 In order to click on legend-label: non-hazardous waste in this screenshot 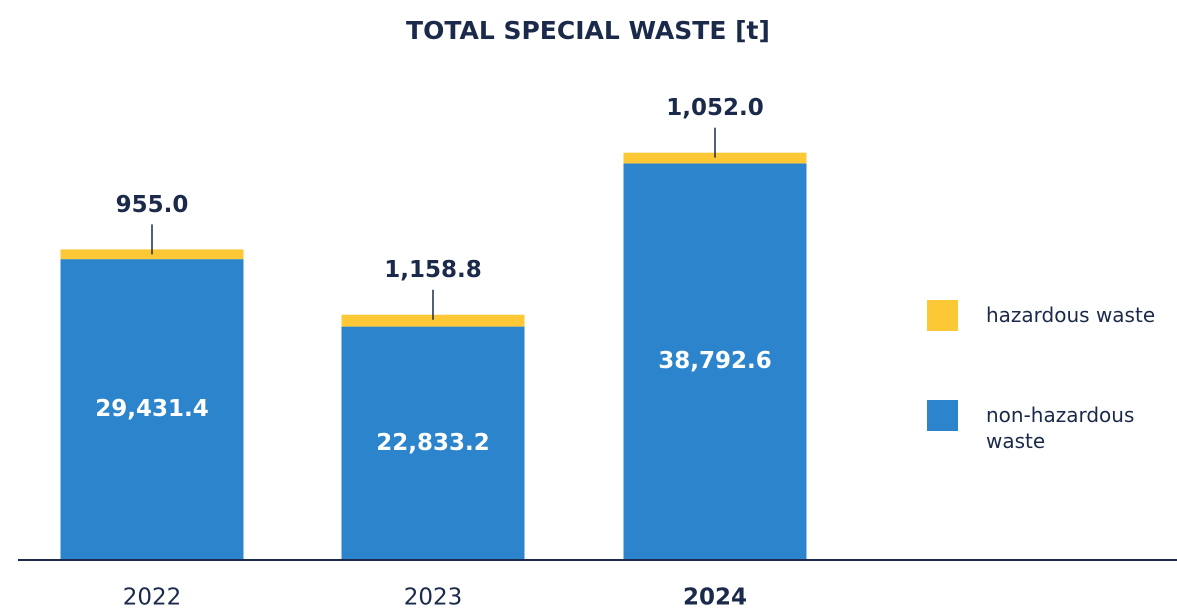, I will do `click(1060, 428)`.